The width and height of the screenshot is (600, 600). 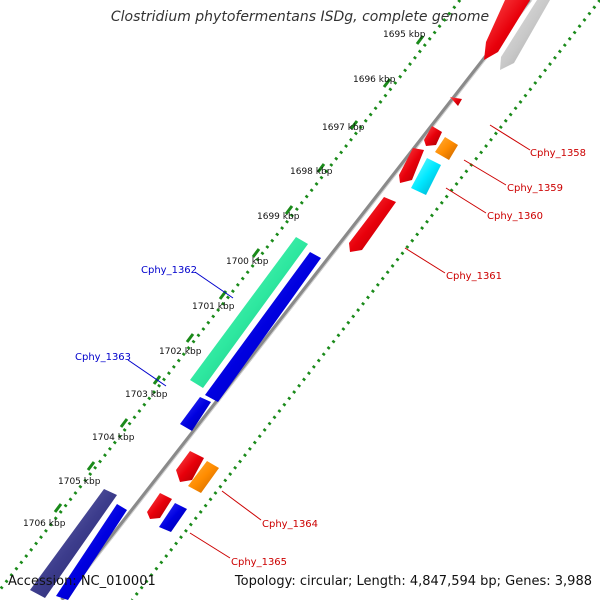 What do you see at coordinates (79, 482) in the screenshot?
I see `ruler-label-10: 1705 kbp` at bounding box center [79, 482].